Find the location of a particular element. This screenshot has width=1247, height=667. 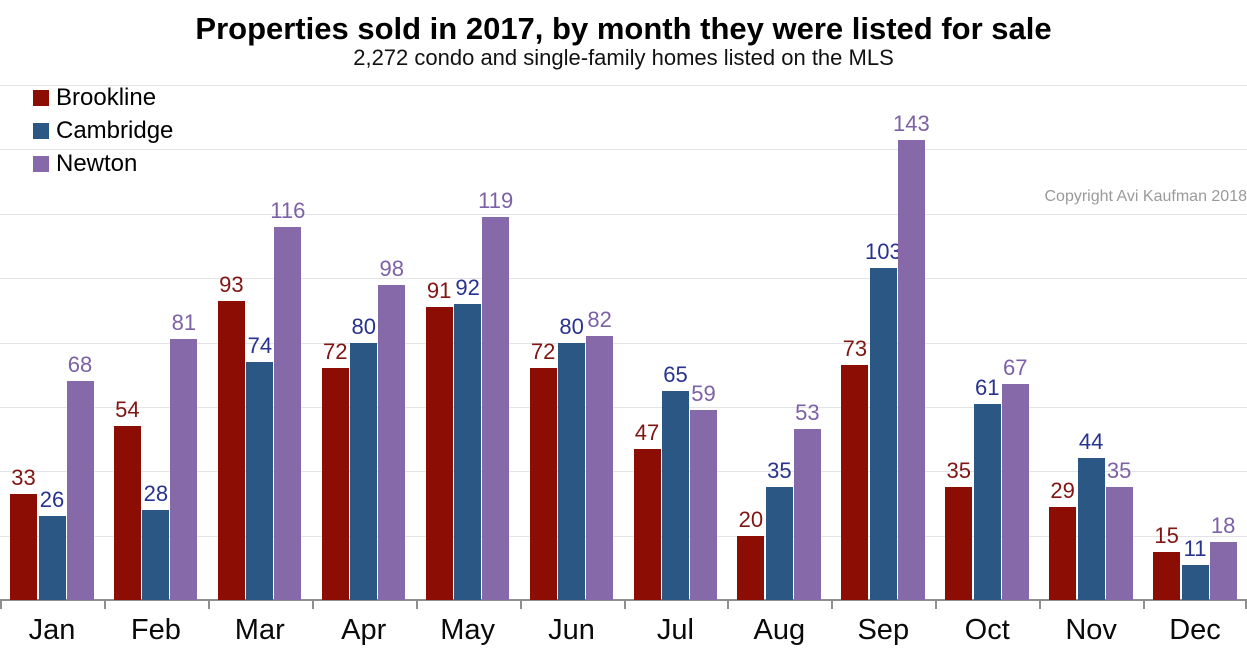

bar-cambridge-may is located at coordinates (468, 451).